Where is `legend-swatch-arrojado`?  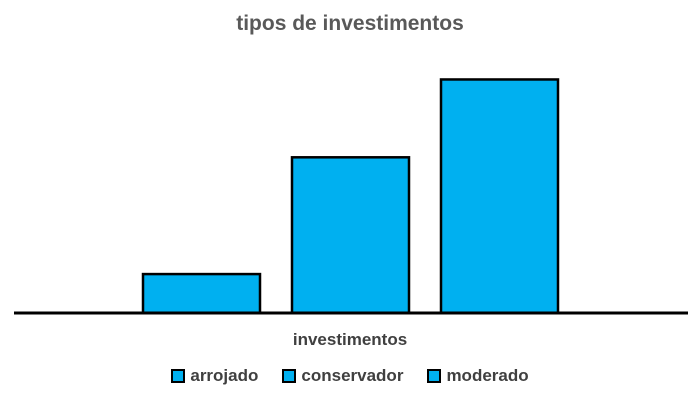 legend-swatch-arrojado is located at coordinates (178, 376).